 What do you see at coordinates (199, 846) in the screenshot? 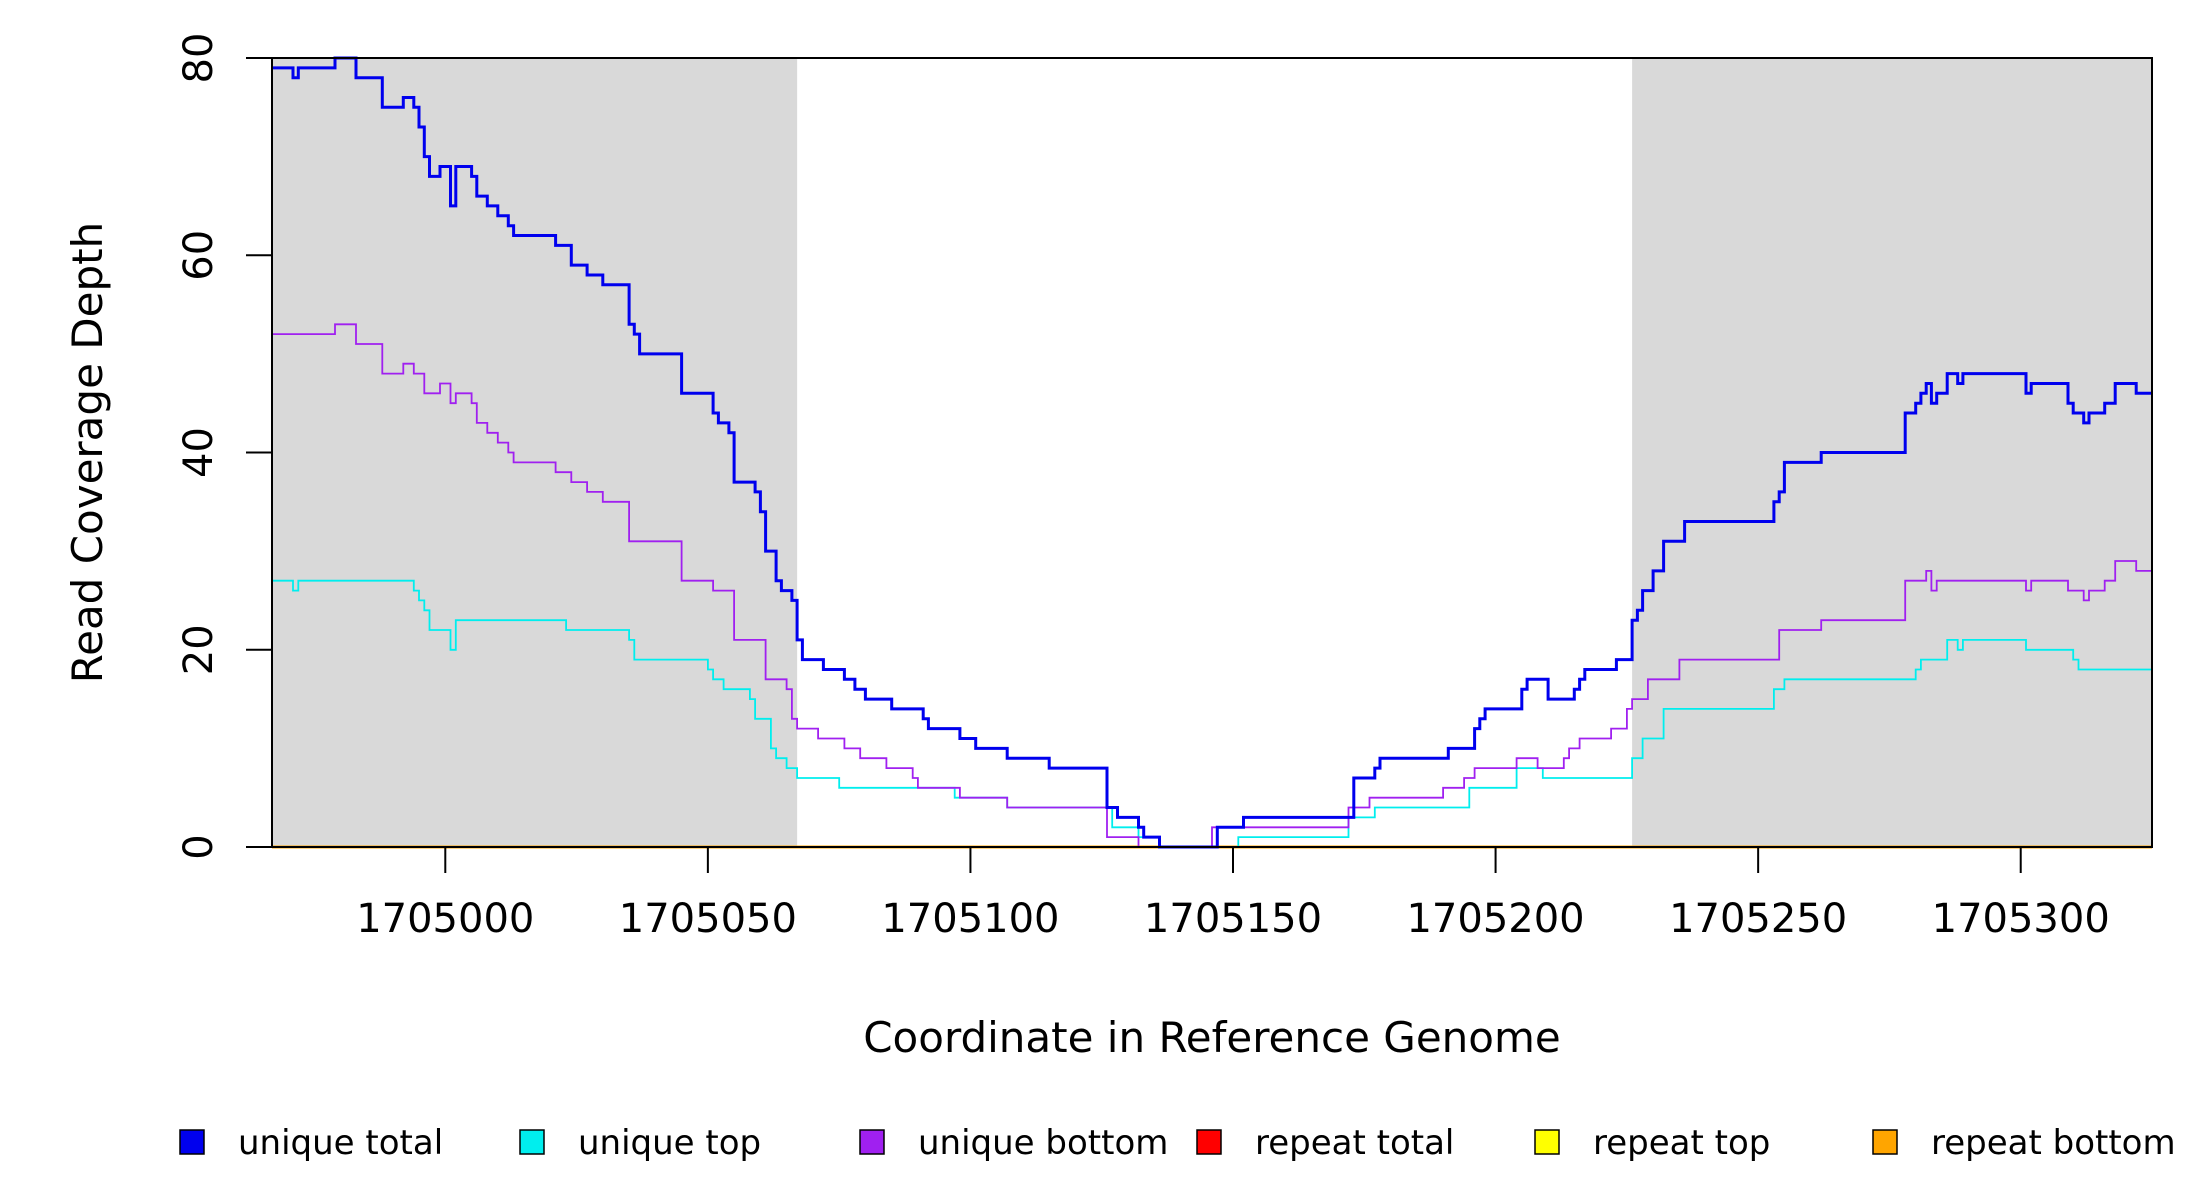
I see `y-tick-label: 0` at bounding box center [199, 846].